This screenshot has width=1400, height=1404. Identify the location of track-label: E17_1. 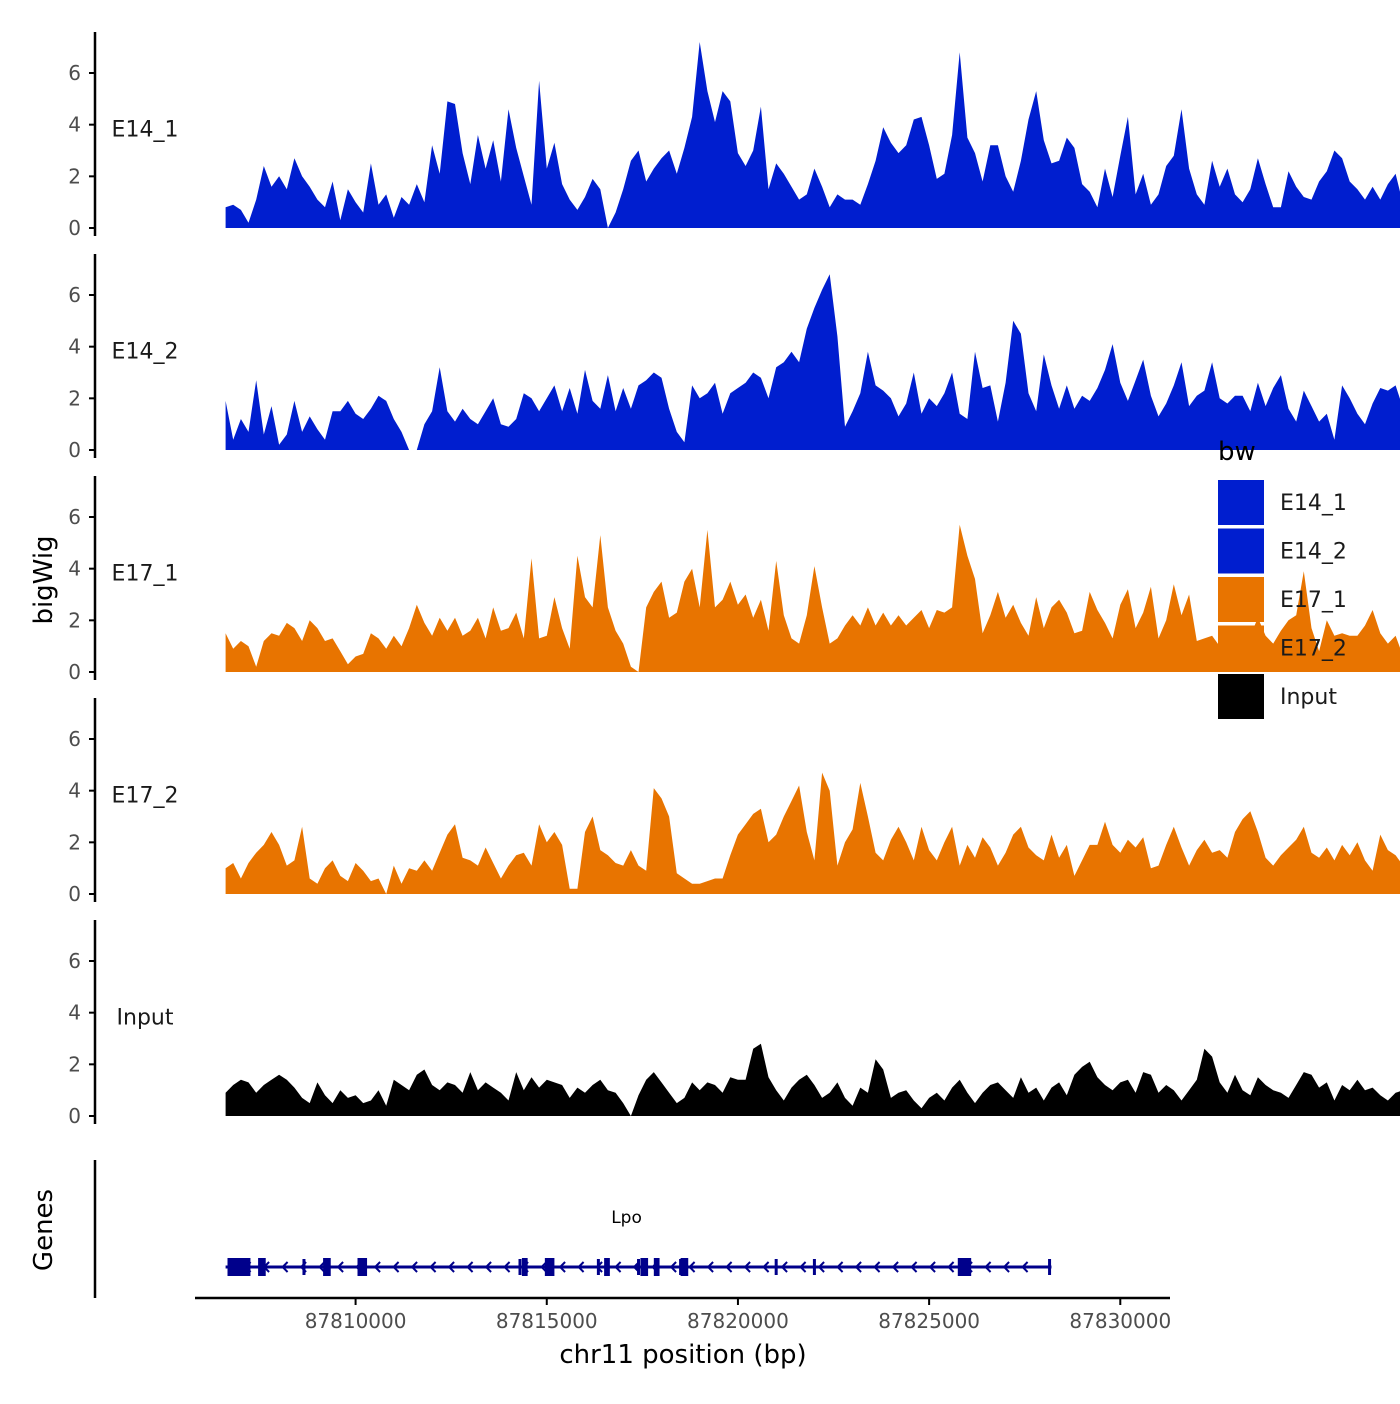
(145, 573).